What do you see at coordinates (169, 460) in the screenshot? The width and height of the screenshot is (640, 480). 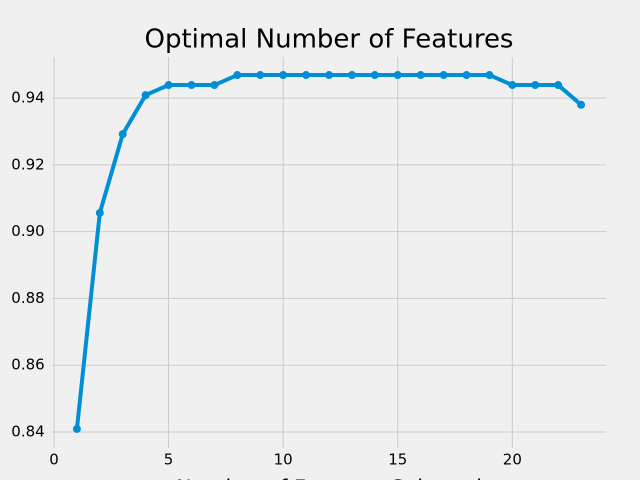 I see `x-tick-label: 5` at bounding box center [169, 460].